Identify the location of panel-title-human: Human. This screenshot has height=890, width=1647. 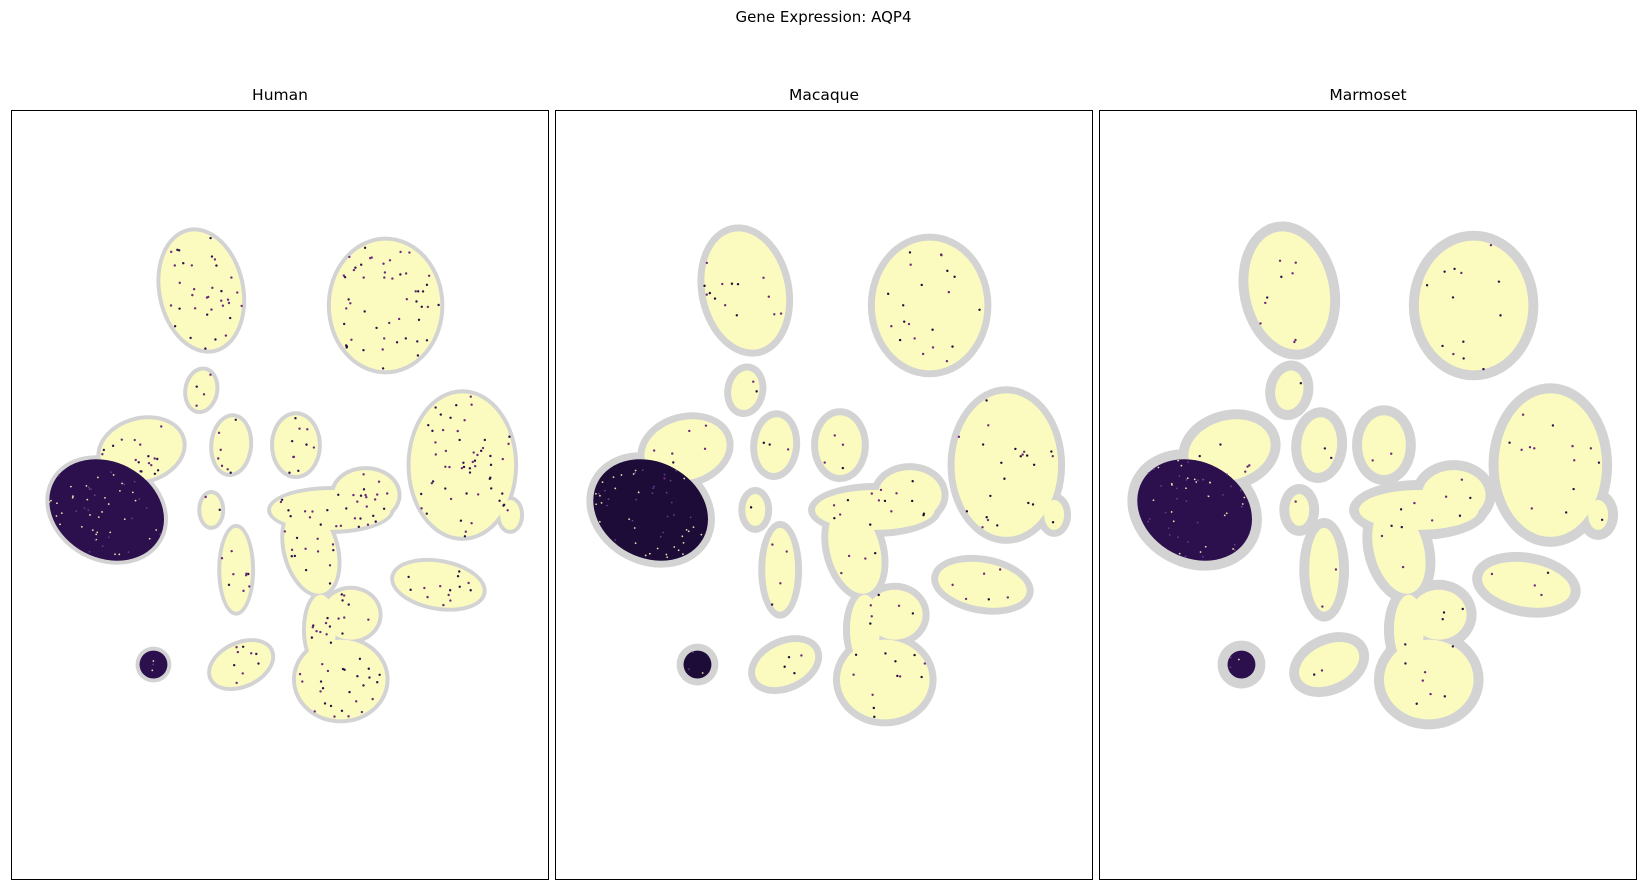
(280, 95).